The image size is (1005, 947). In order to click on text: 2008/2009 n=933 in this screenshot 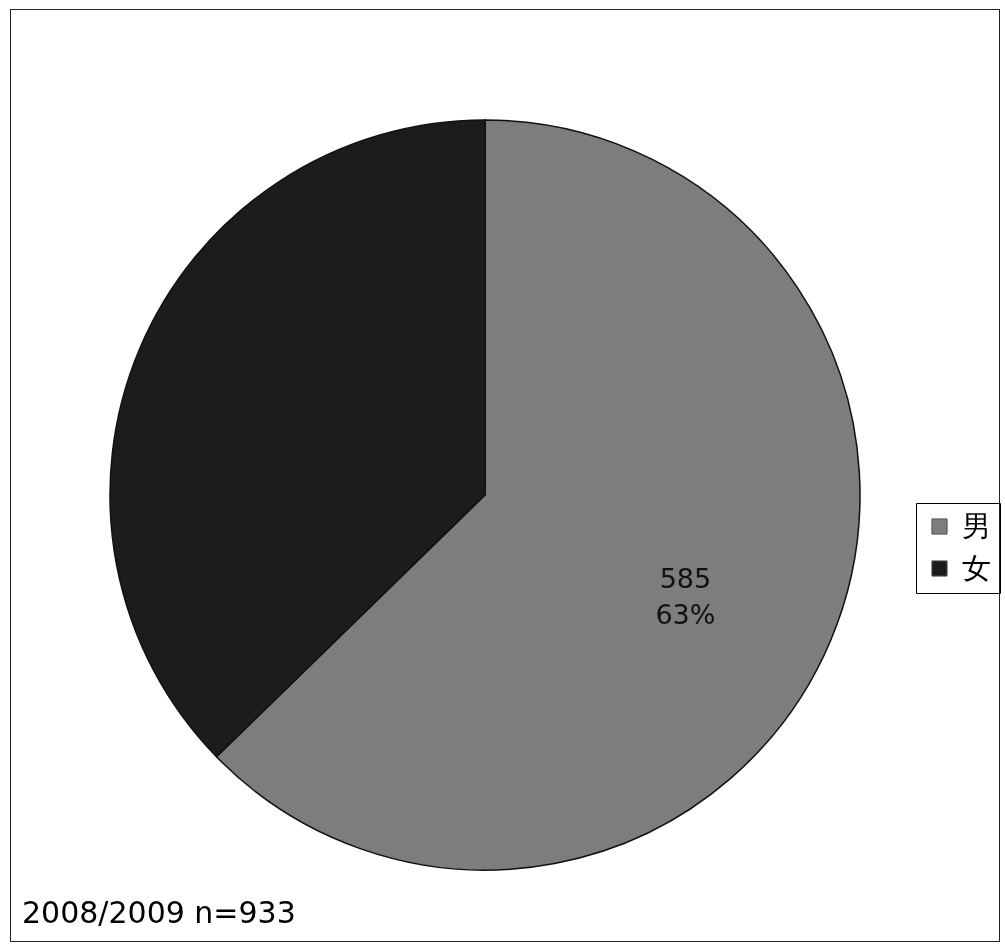, I will do `click(159, 912)`.